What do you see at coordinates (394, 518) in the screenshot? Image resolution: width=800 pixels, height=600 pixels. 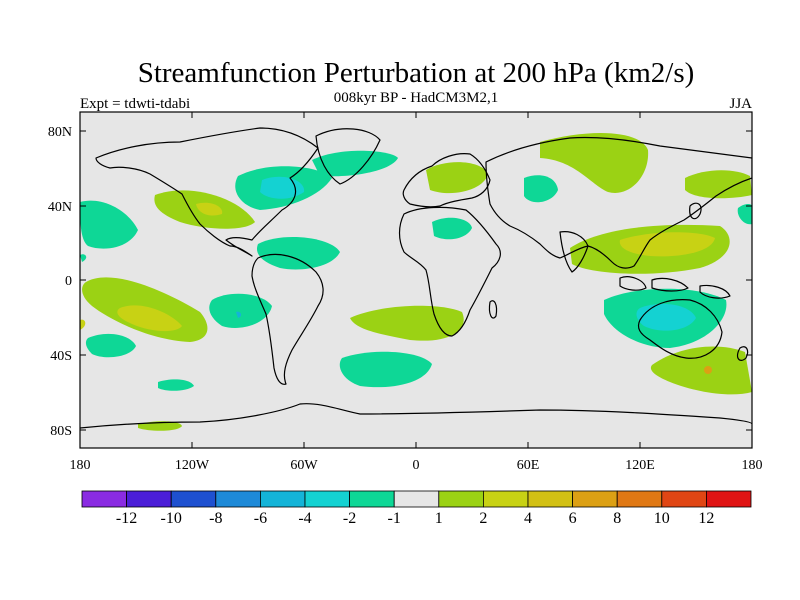 I see `colorbar-label: -1` at bounding box center [394, 518].